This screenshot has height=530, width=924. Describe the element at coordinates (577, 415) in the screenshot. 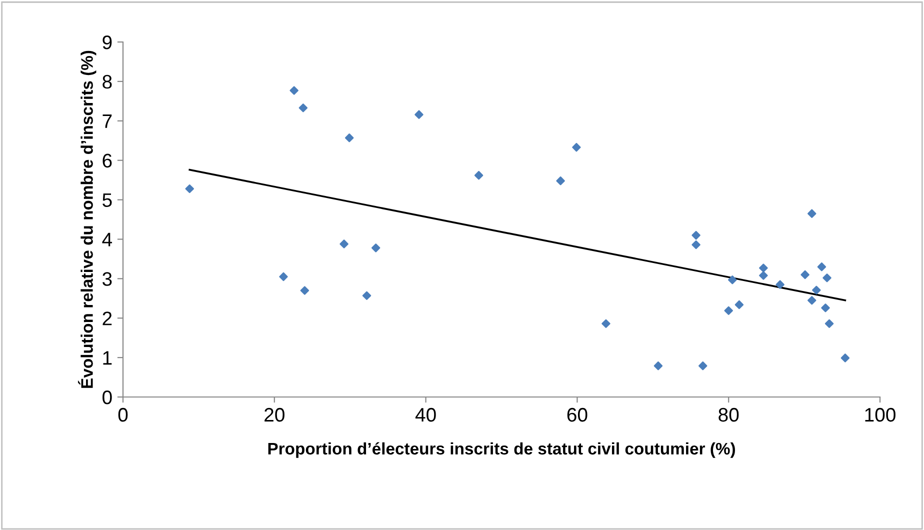

I see `x-tick-label: 60` at that location.